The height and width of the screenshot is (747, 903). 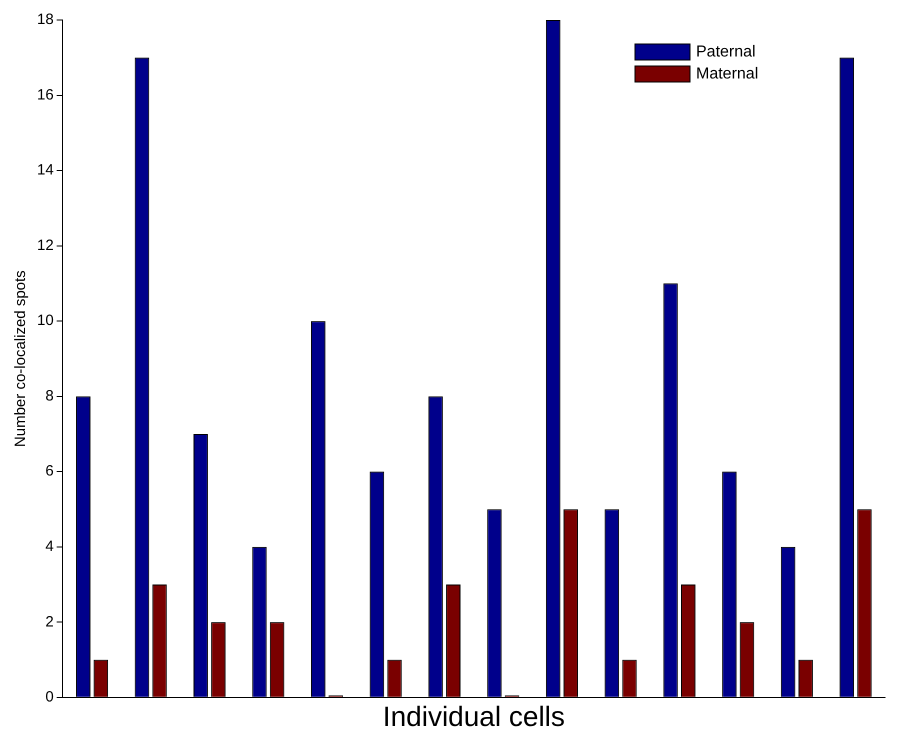 I want to click on y-tick-label: 14, so click(x=45, y=170).